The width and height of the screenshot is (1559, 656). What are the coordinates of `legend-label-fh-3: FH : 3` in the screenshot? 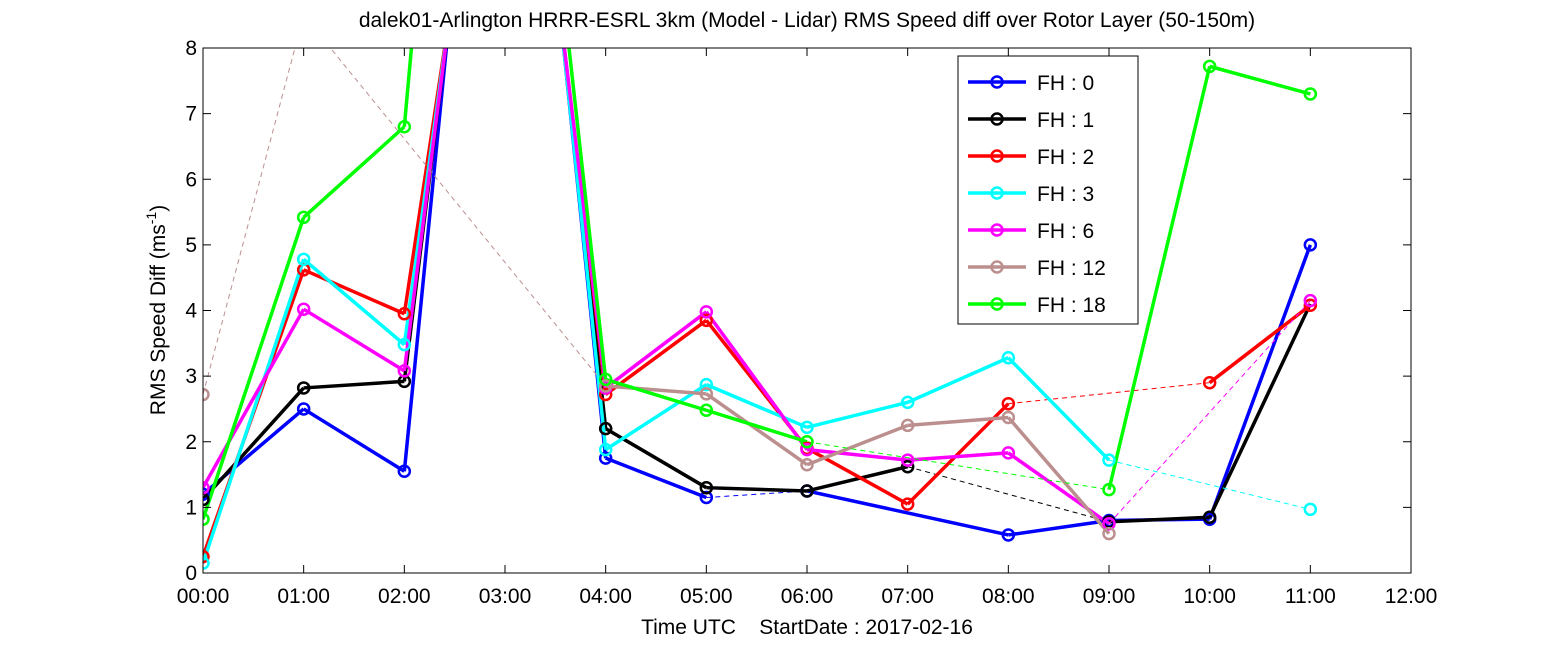 It's located at (1065, 194).